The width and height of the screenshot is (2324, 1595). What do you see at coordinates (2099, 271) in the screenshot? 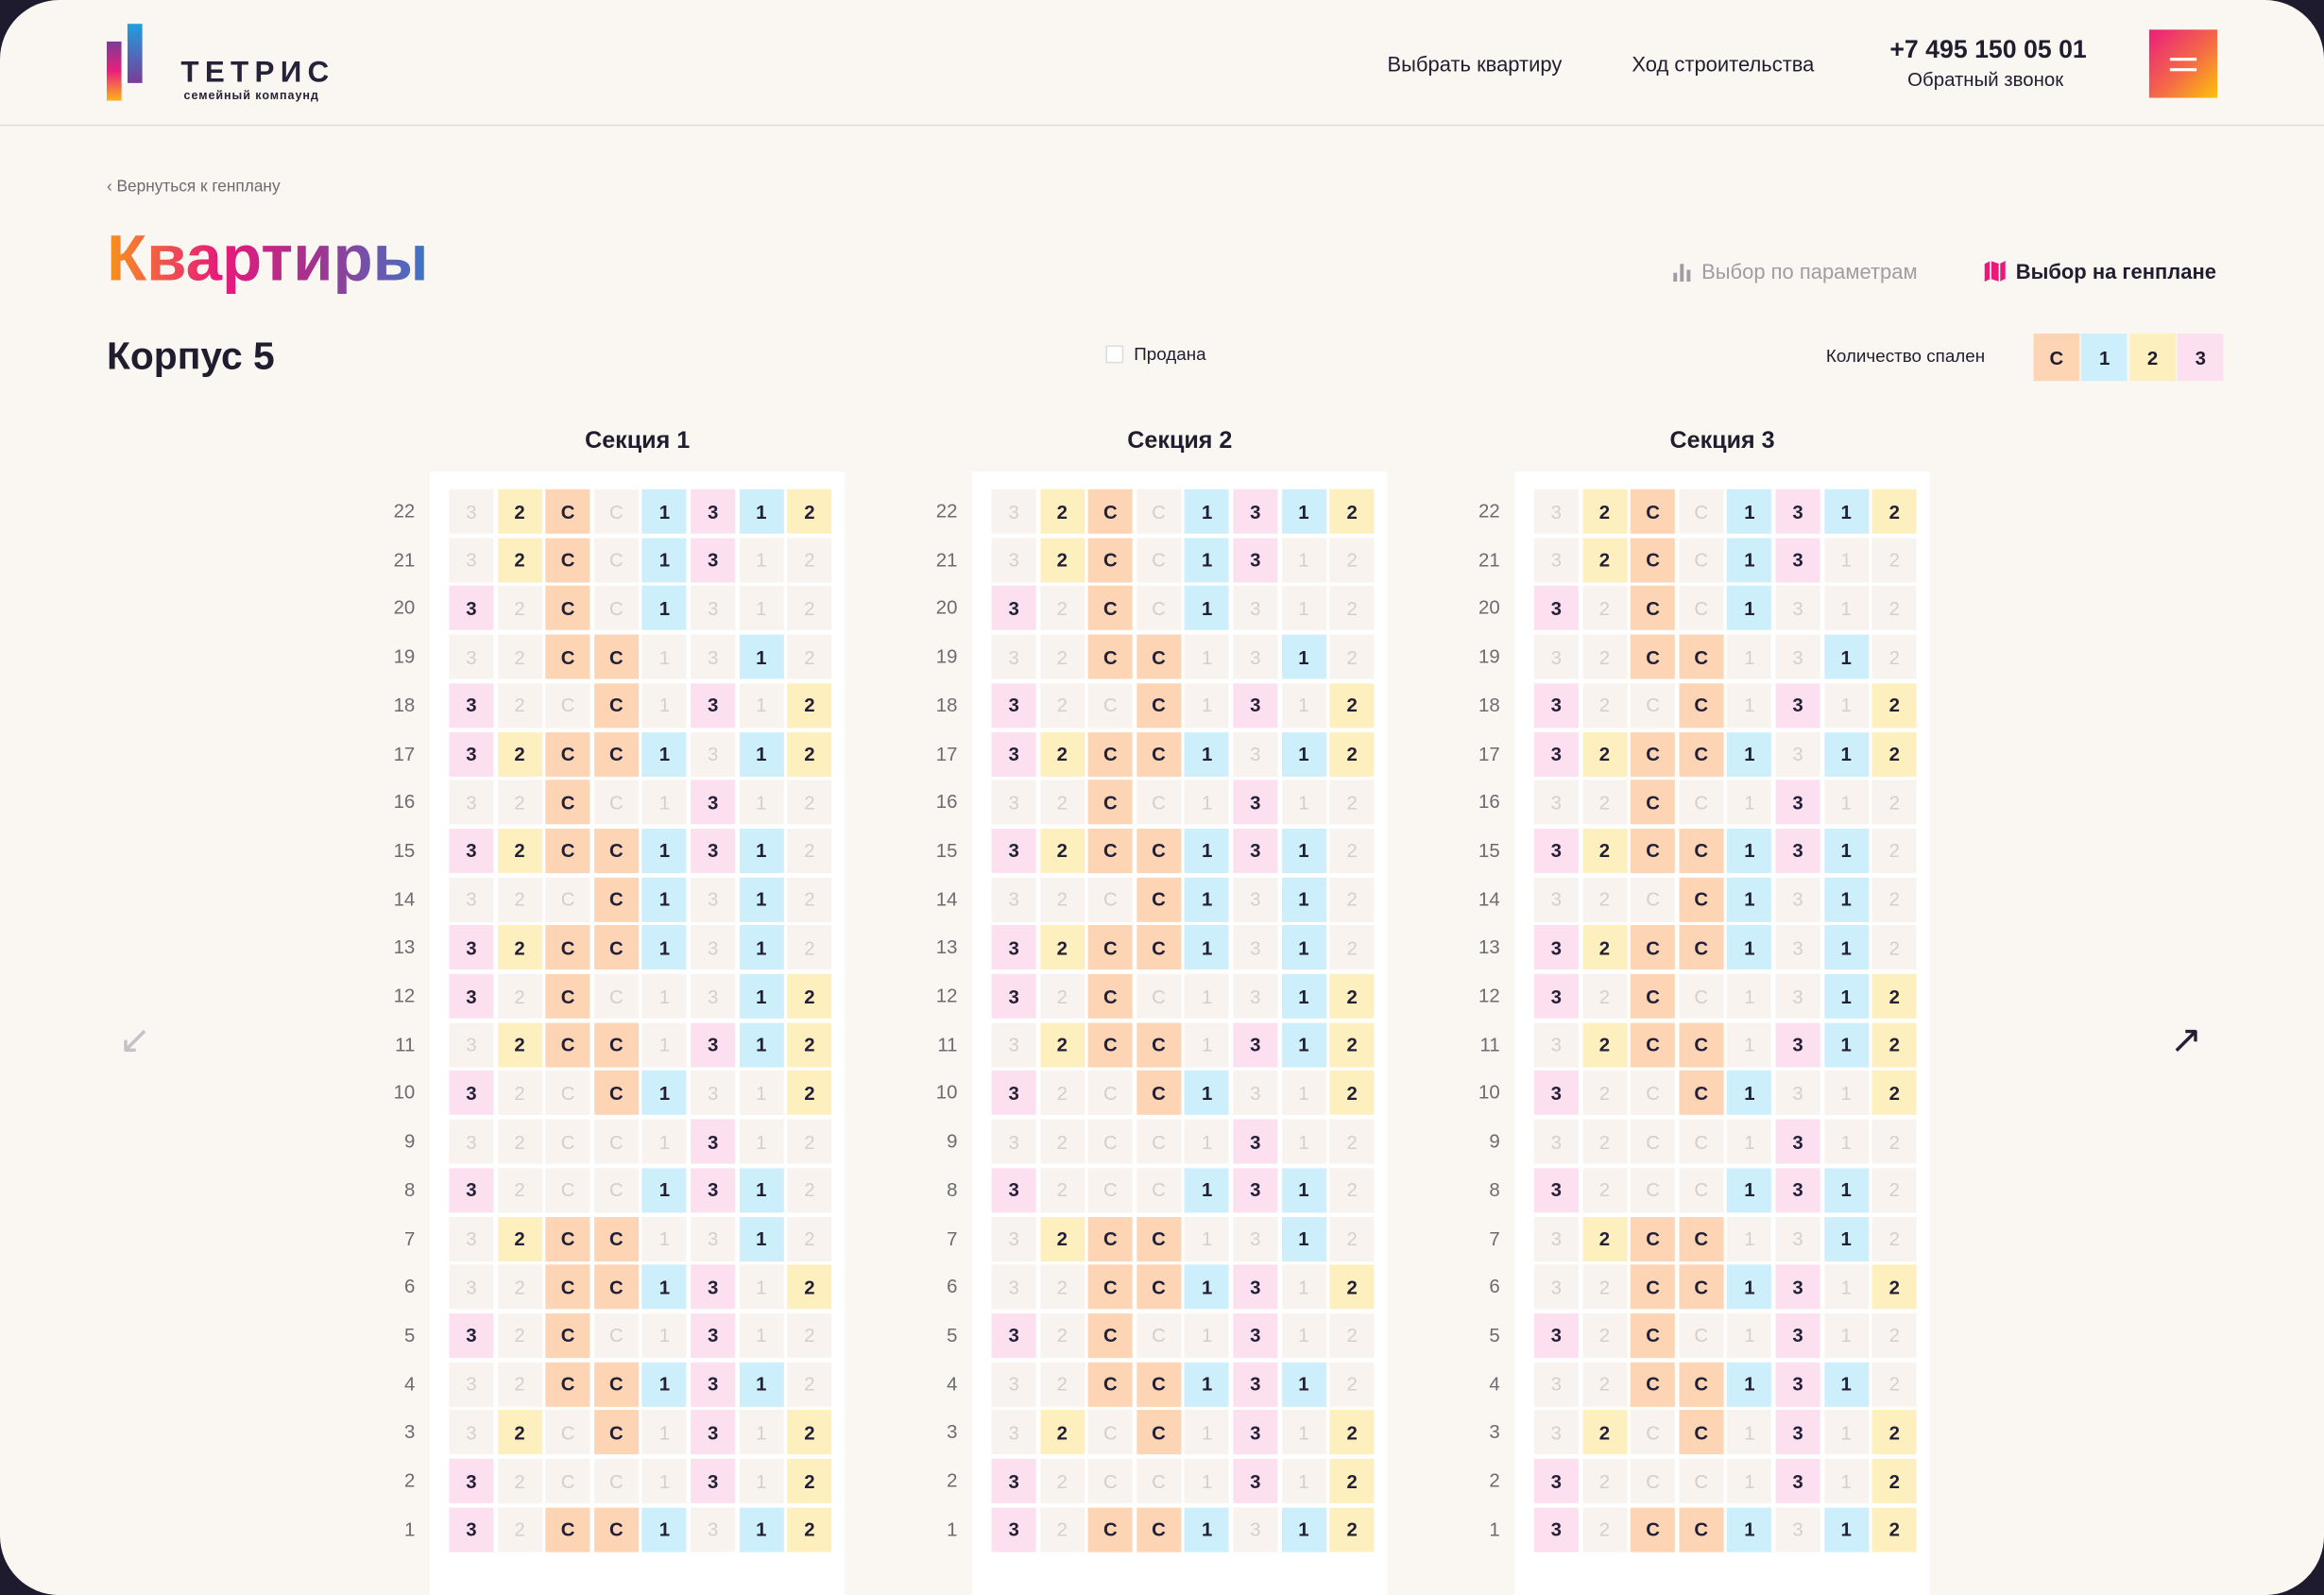
I see `view-on-masterplan-link: Выбор на генплане` at bounding box center [2099, 271].